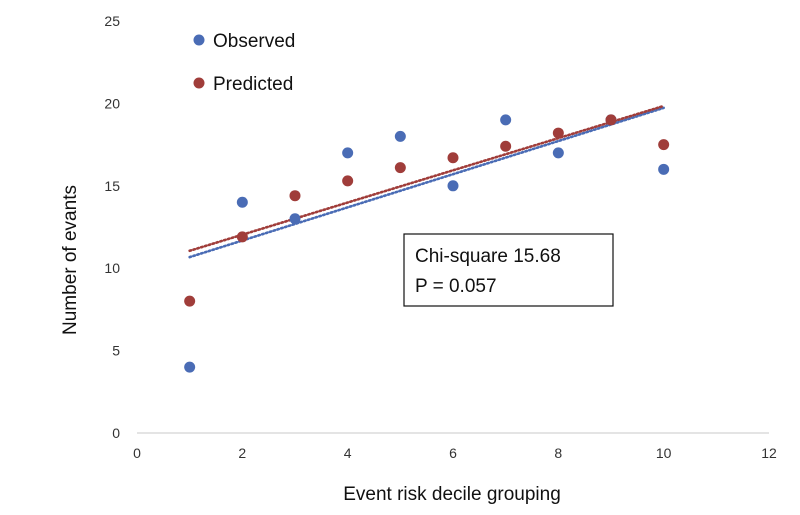 This screenshot has width=800, height=515. Describe the element at coordinates (488, 256) in the screenshot. I see `annotation-line-1: Chi-square 15.68` at that location.